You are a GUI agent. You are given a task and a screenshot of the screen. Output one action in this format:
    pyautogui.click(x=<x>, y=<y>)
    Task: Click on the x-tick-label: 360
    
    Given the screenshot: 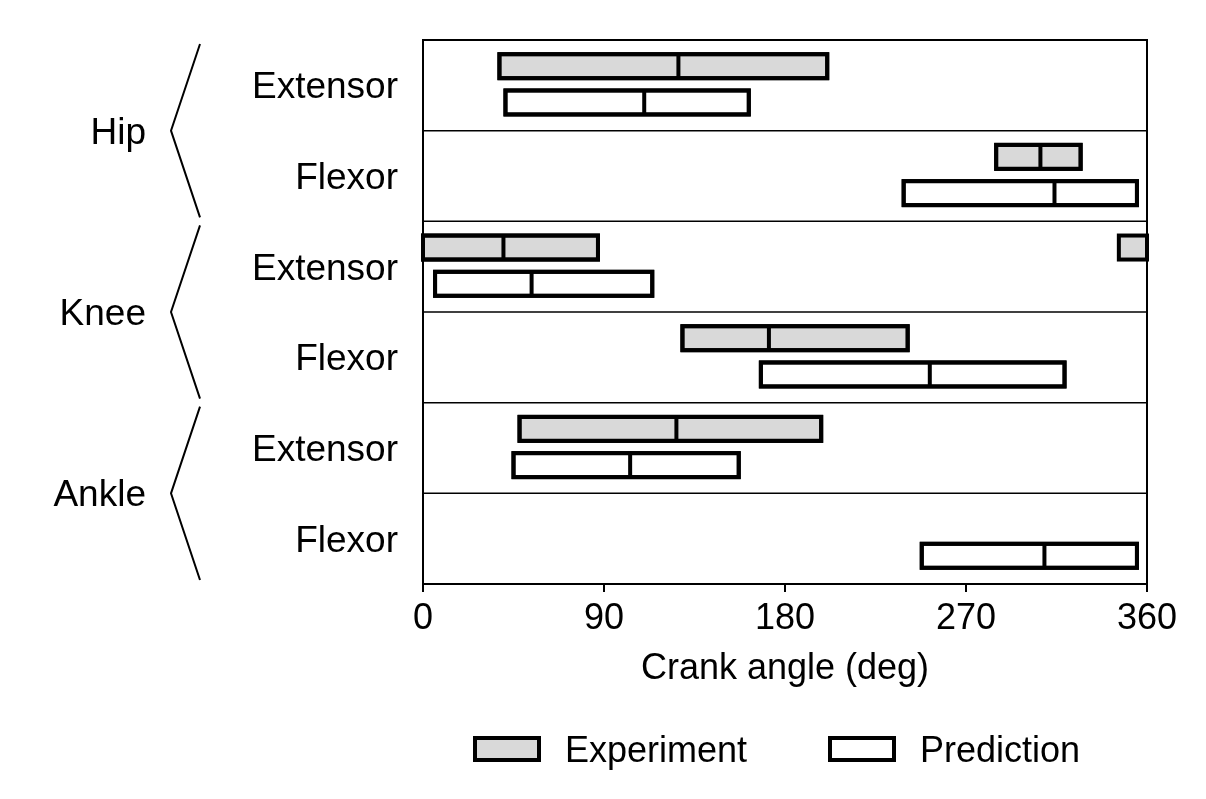 What is the action you would take?
    pyautogui.click(x=1147, y=616)
    